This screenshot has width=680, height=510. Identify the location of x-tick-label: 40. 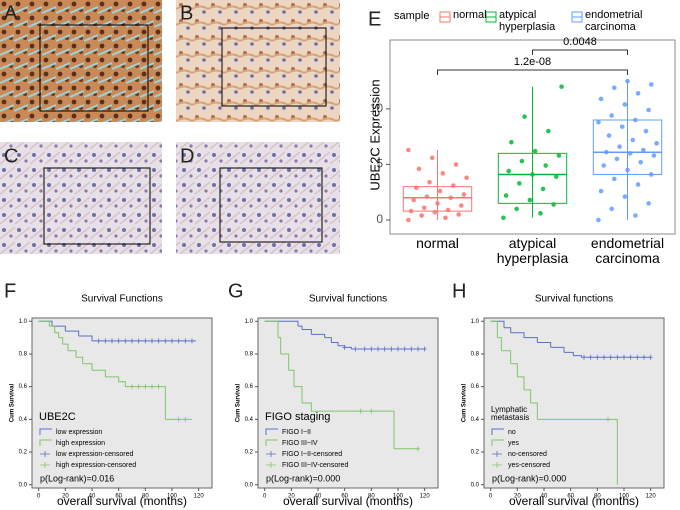
(318, 497).